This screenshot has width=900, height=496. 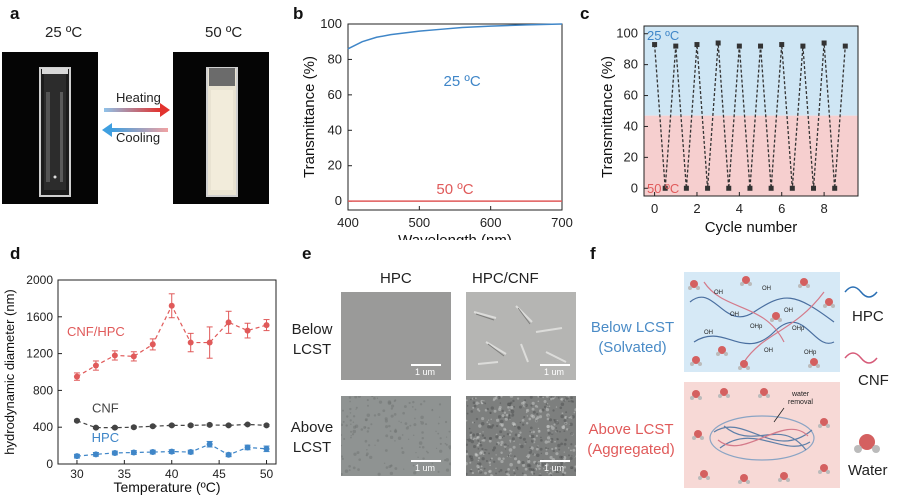 What do you see at coordinates (335, 94) in the screenshot?
I see `y-tick-label: 60` at bounding box center [335, 94].